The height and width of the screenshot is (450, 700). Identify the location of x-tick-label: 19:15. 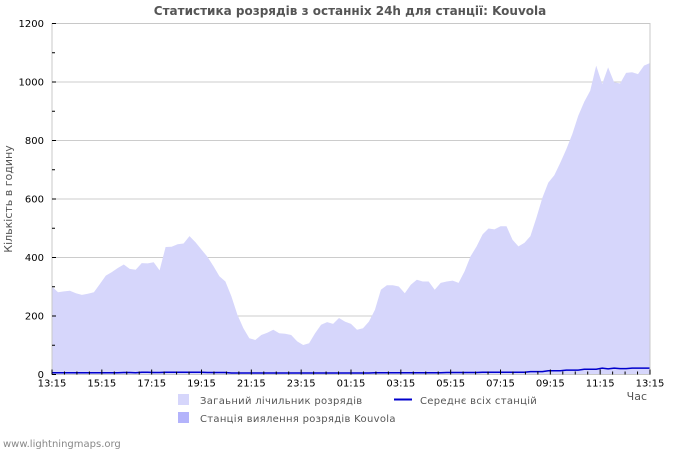
(201, 384).